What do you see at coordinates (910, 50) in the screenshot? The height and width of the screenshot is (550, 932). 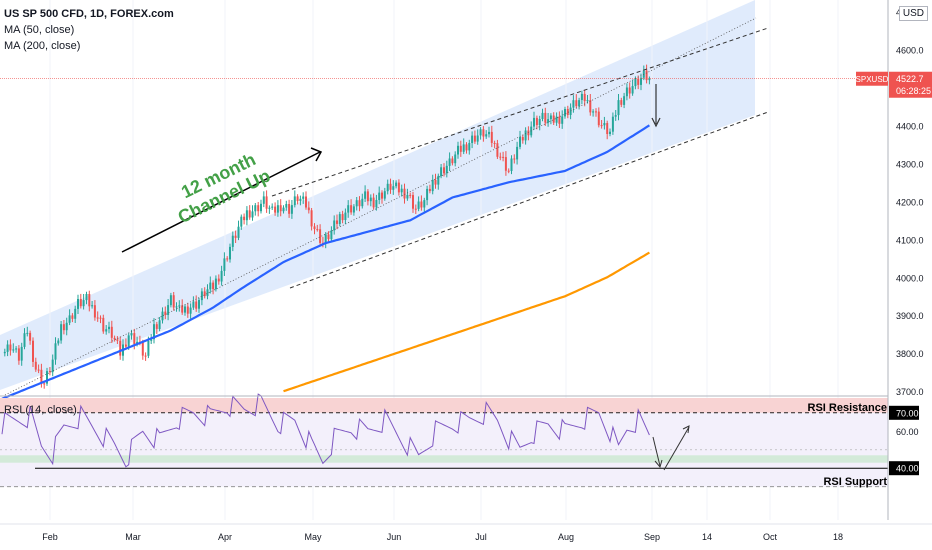 I see `price-tick-label: 4600.0` at bounding box center [910, 50].